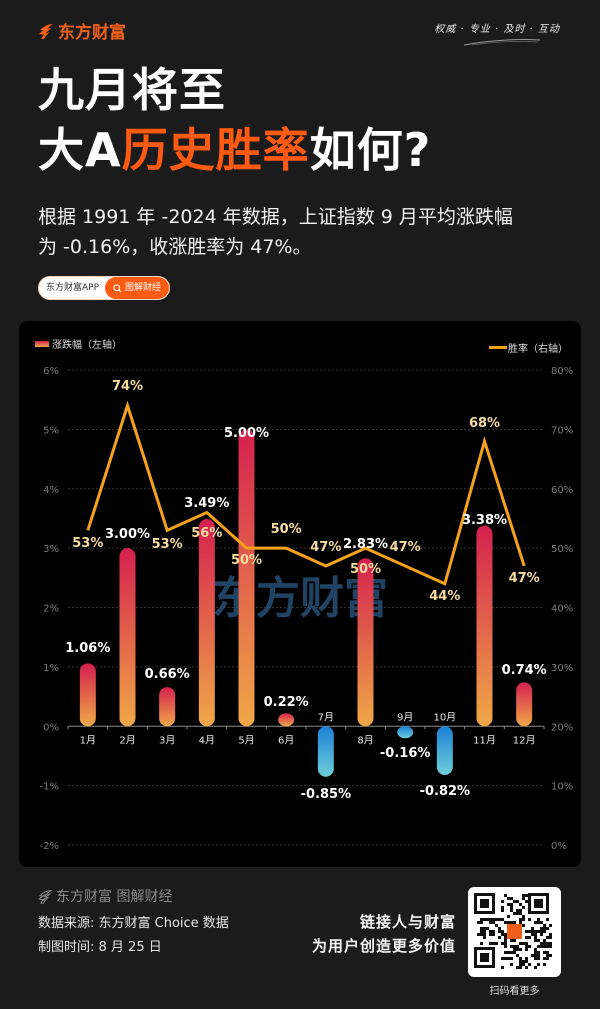 The image size is (600, 1009). What do you see at coordinates (562, 549) in the screenshot?
I see `right-axis-tick: 50%` at bounding box center [562, 549].